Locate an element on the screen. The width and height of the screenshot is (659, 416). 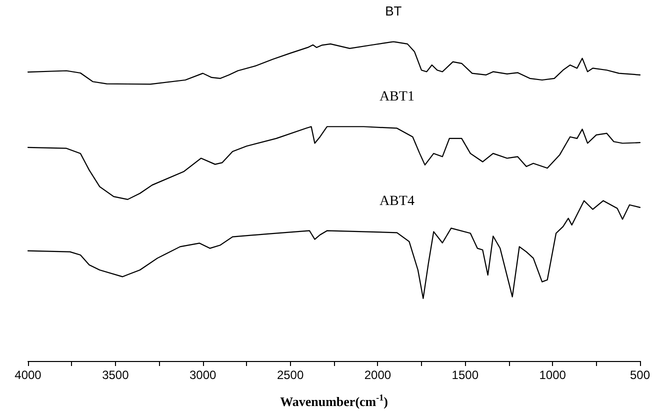
x-tick-label: 3000 is located at coordinates (203, 375).